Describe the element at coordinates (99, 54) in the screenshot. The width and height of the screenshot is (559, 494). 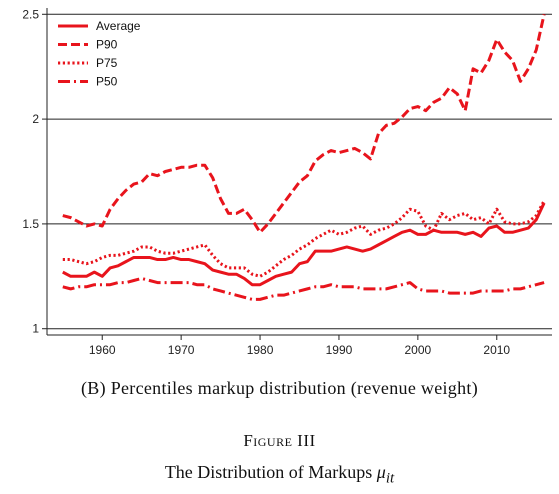
I see `legend: Average P90 P75 P50` at that location.